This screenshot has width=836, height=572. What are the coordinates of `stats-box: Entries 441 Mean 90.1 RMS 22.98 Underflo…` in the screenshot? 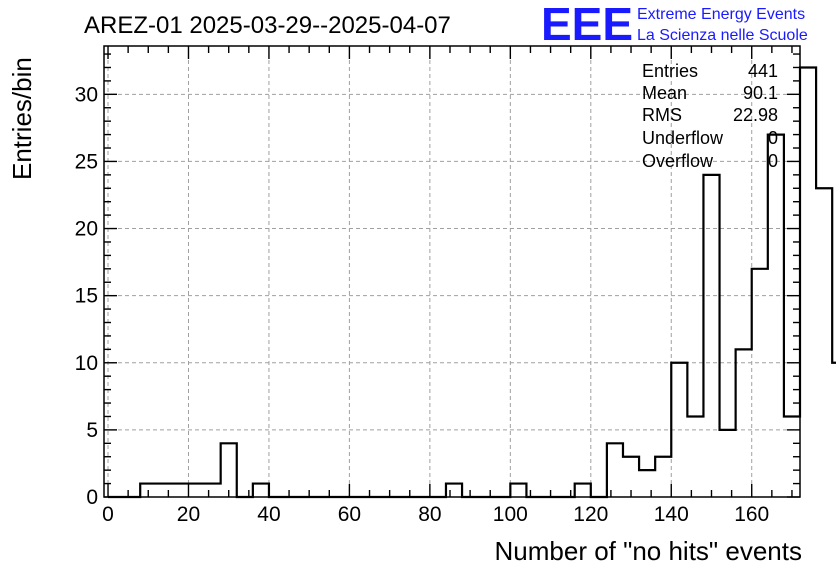 It's located at (710, 116).